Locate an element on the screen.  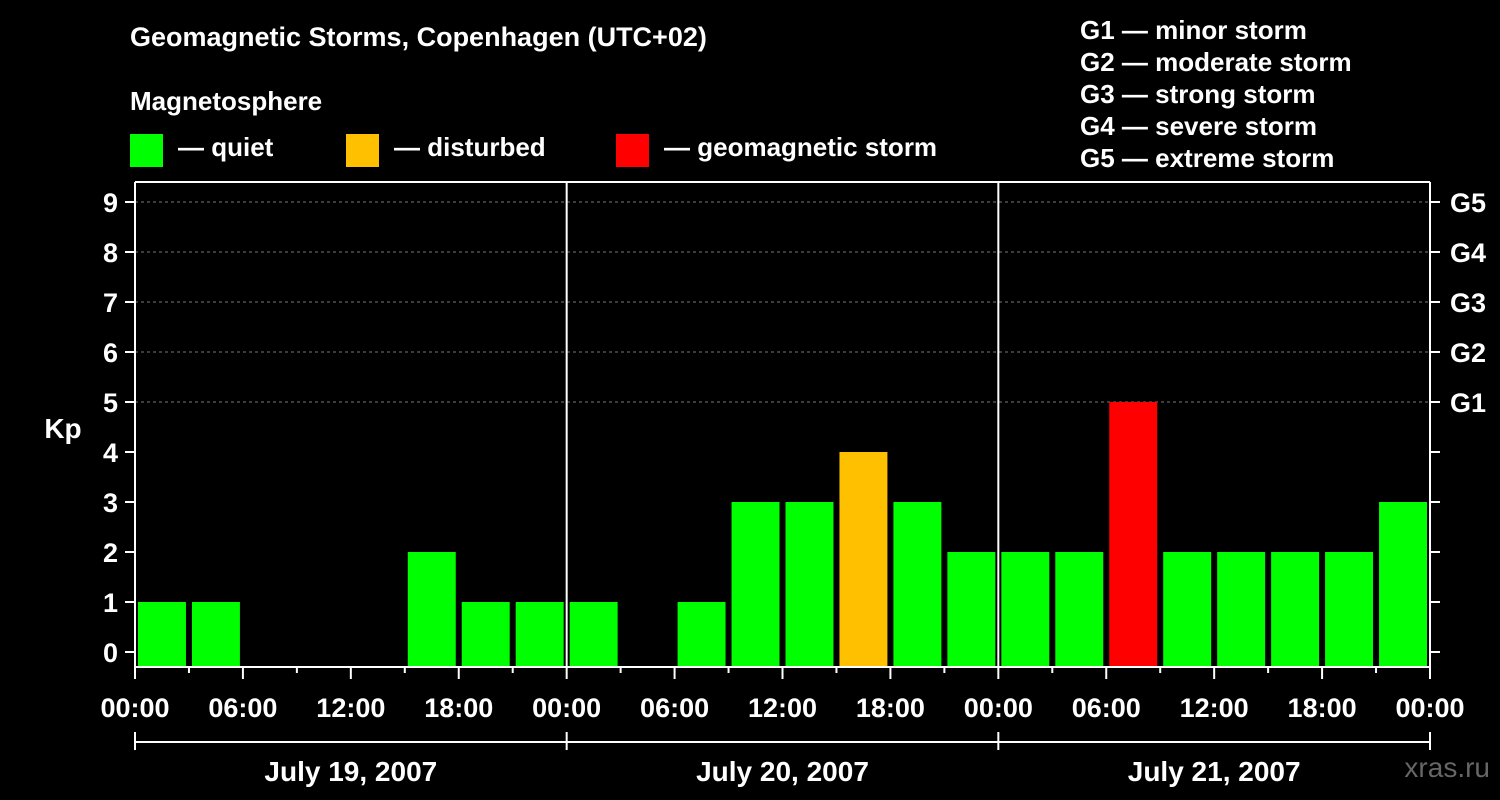
legend-label-storm: — geomagnetic storm is located at coordinates (801, 147).